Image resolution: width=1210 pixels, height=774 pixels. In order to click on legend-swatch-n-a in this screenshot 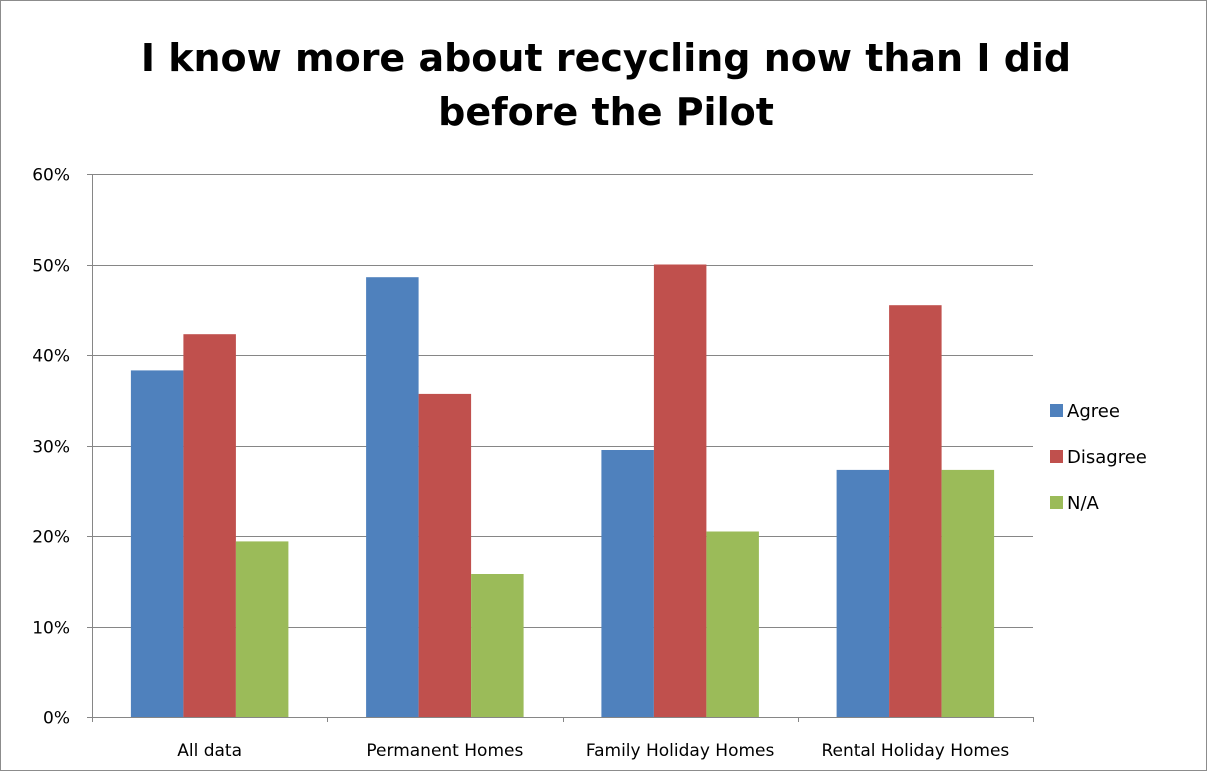, I will do `click(1056, 502)`.